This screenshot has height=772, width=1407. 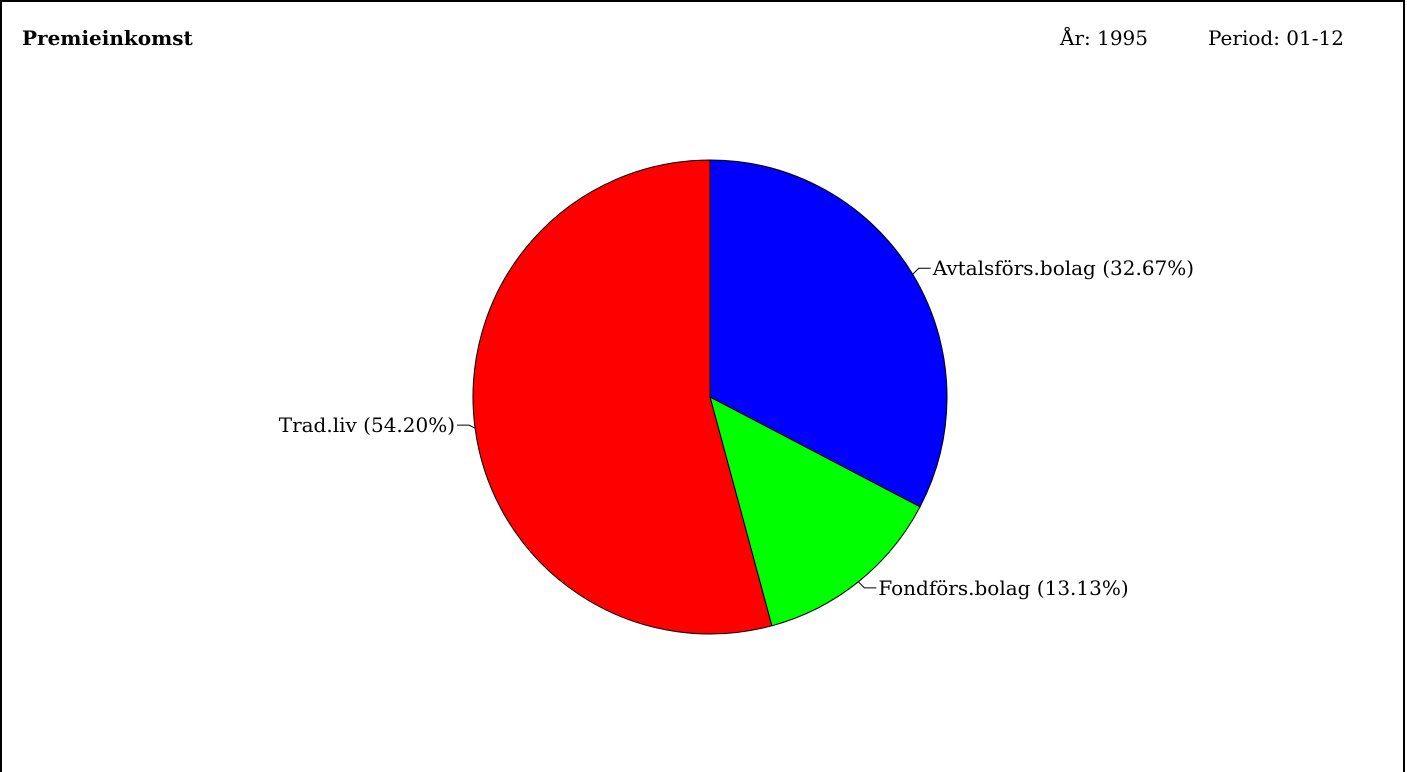 I want to click on pie-slice-fondf-rs-bolag, so click(x=815, y=511).